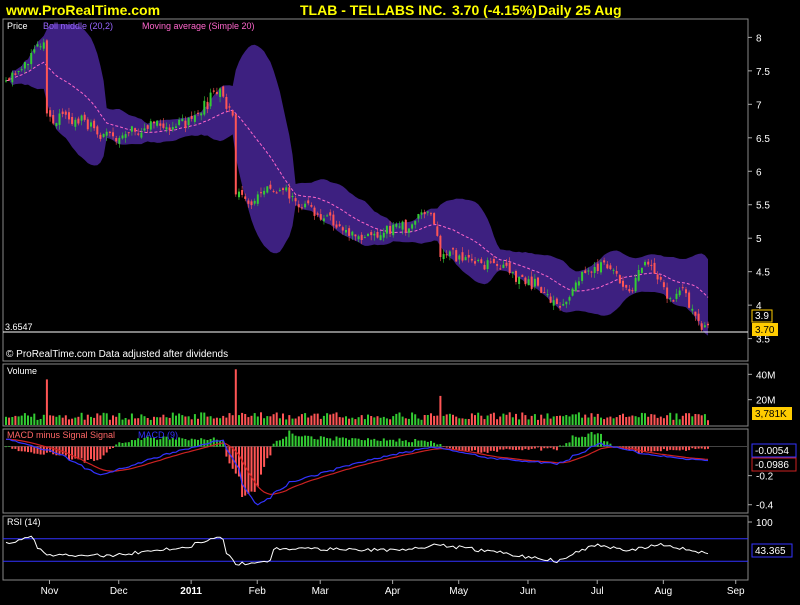  What do you see at coordinates (763, 206) in the screenshot?
I see `price-tick-5.5: 5.5` at bounding box center [763, 206].